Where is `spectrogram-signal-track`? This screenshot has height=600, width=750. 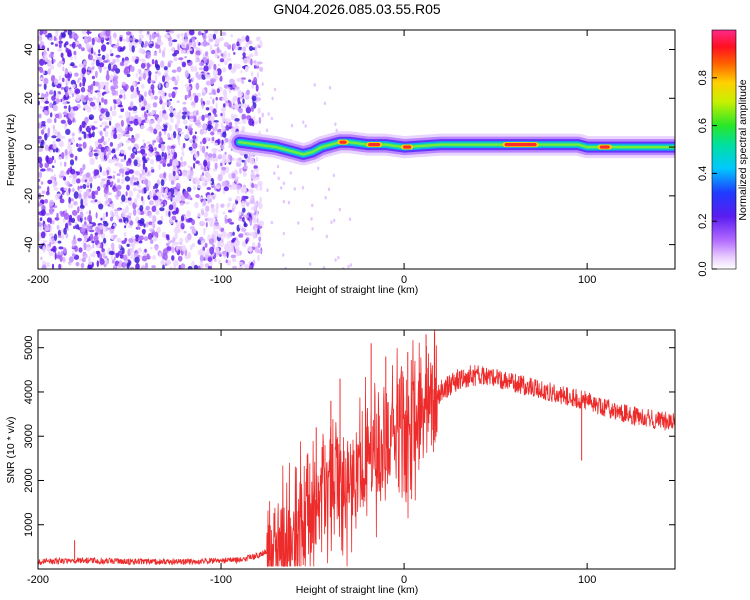
spectrogram-signal-track is located at coordinates (451, 148).